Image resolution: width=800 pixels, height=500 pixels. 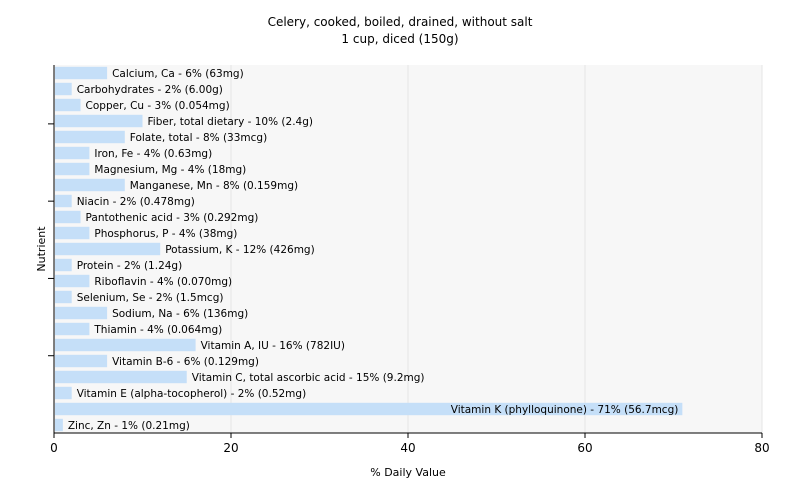 I want to click on x-tick-label: 20, so click(x=230, y=448).